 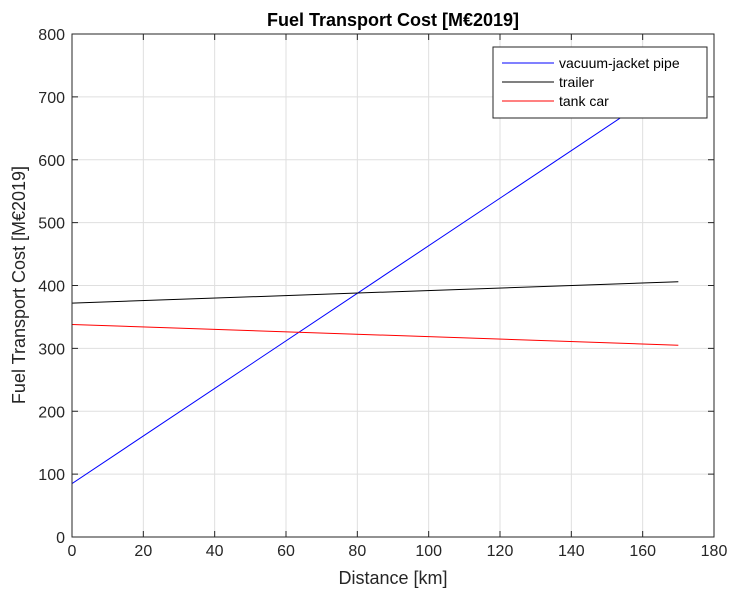 What do you see at coordinates (51, 35) in the screenshot?
I see `y-tick-label: 800` at bounding box center [51, 35].